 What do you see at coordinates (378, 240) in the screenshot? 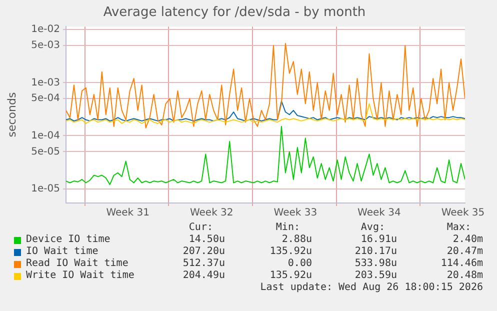
I see `text: 16.91u` at bounding box center [378, 240].